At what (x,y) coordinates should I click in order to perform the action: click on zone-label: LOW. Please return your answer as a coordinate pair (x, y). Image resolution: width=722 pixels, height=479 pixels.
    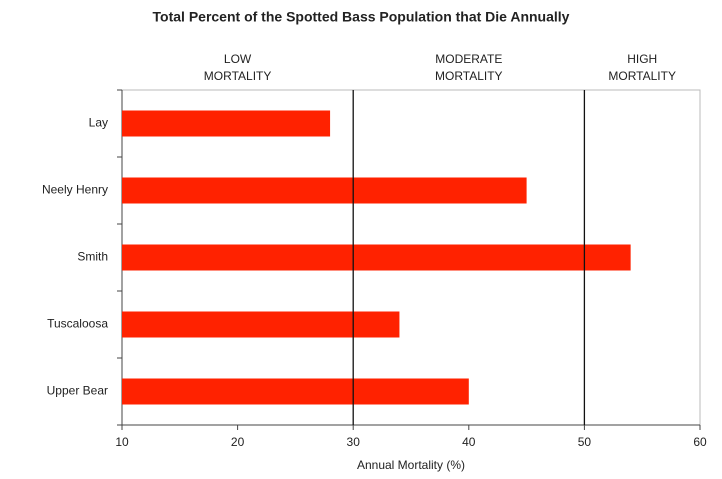
    Looking at the image, I should click on (238, 59).